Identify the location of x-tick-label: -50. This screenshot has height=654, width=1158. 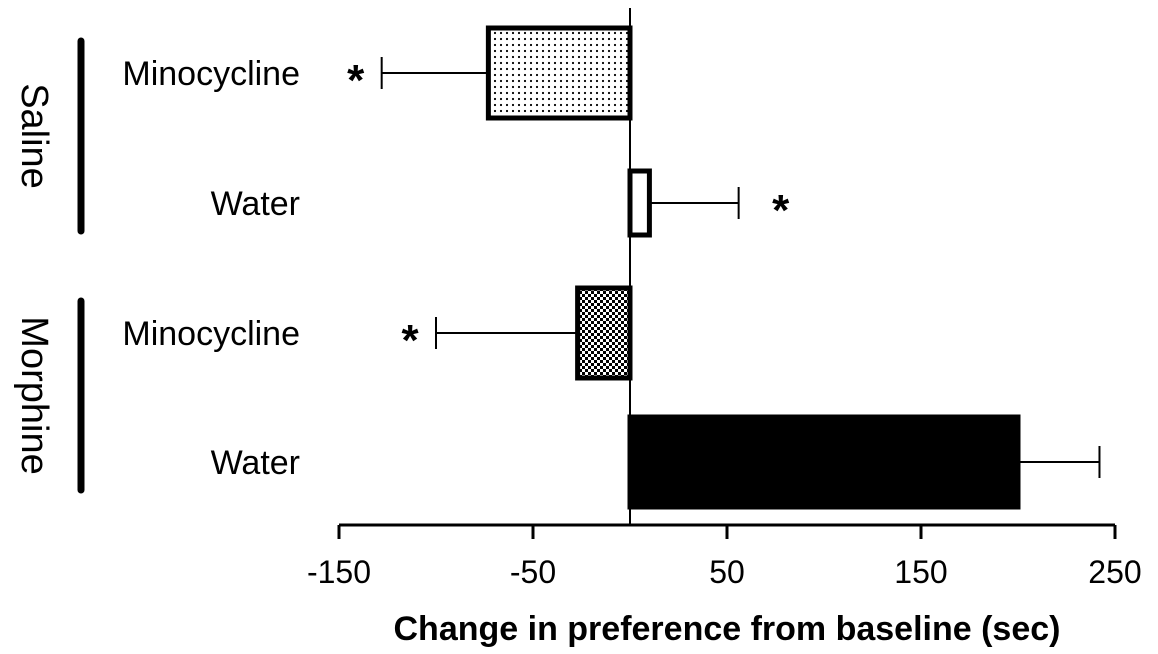
(533, 572).